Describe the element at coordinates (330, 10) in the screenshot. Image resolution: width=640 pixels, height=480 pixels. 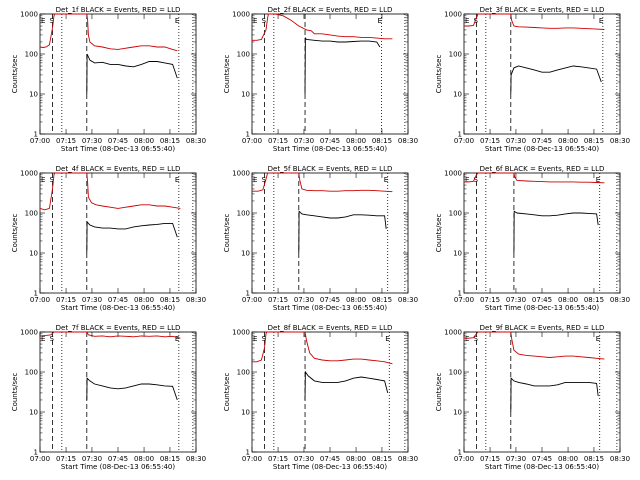
I see `panel-title: Det_2f BLACK = Events, RED = LLD` at that location.